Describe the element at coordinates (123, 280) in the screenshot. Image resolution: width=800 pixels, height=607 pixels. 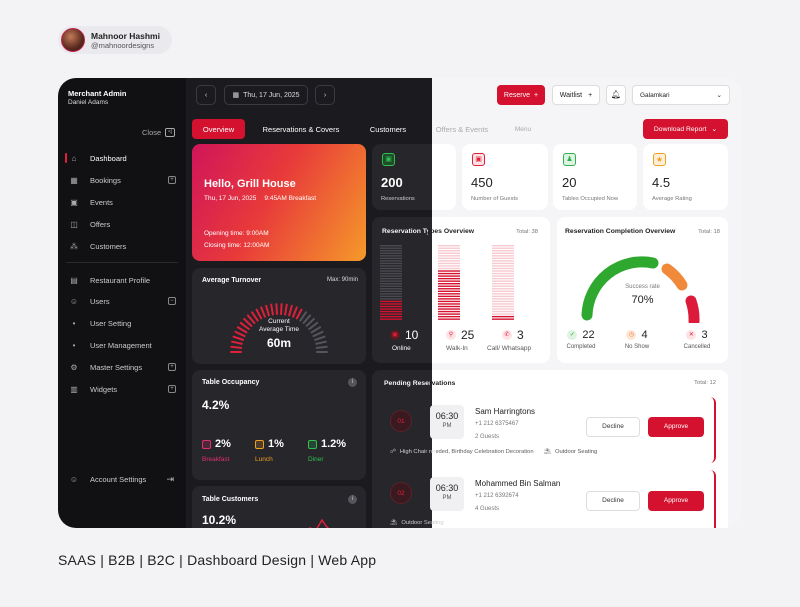
I see `sidebar-item-restaurant-profile: ▤ Restaurant Profile` at that location.